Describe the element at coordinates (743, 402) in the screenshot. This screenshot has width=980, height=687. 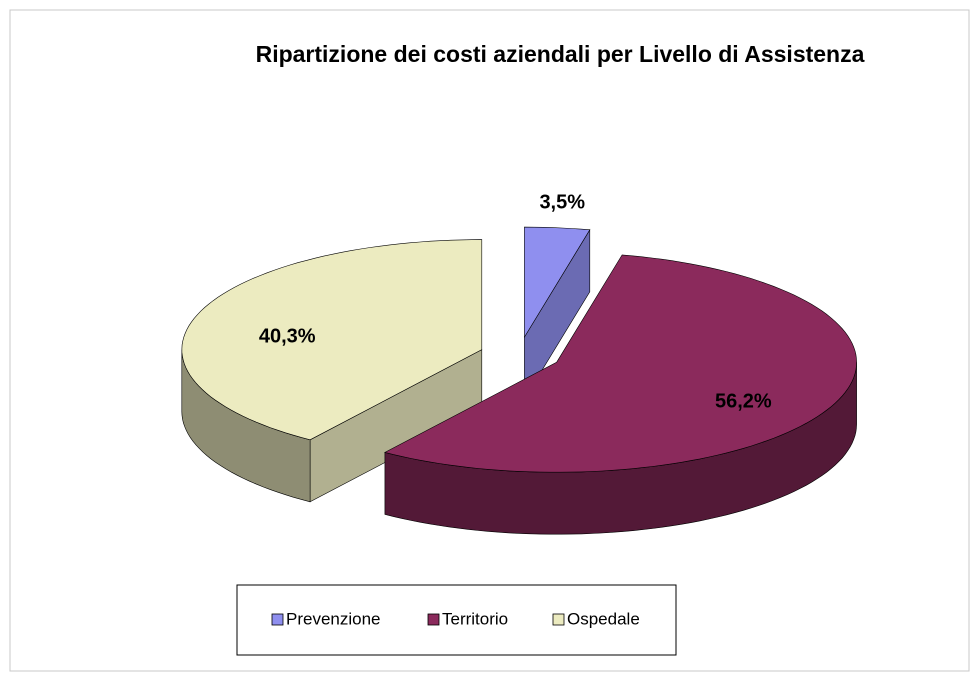
I see `data-label: 56,2%` at that location.